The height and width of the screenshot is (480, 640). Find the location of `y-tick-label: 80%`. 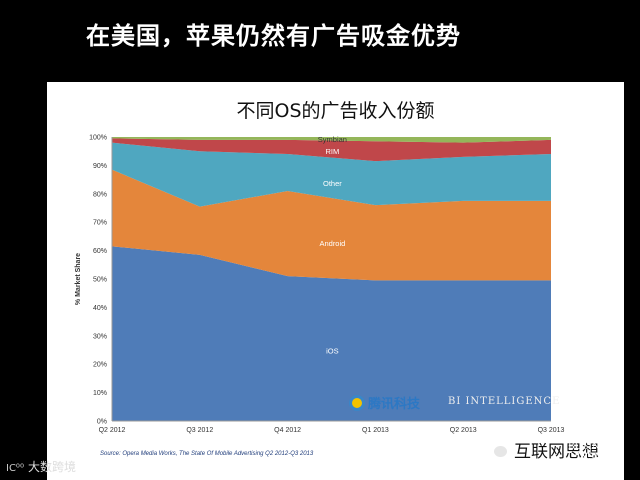

y-tick-label: 80% is located at coordinates (100, 194).